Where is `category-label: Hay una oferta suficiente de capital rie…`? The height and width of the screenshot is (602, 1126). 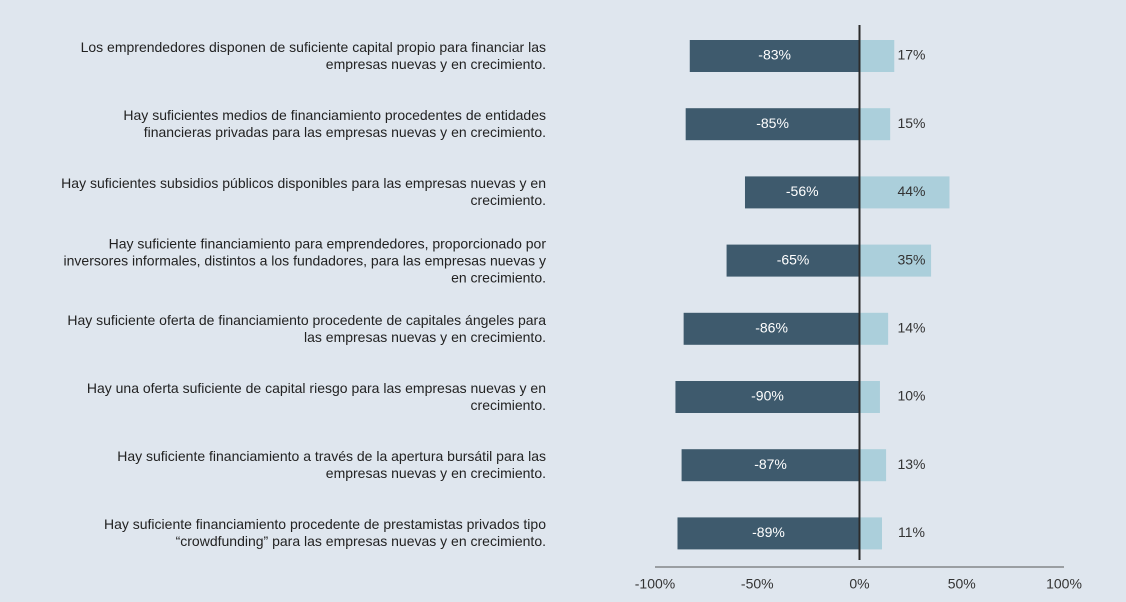 category-label: Hay una oferta suficiente de capital rie… is located at coordinates (316, 396).